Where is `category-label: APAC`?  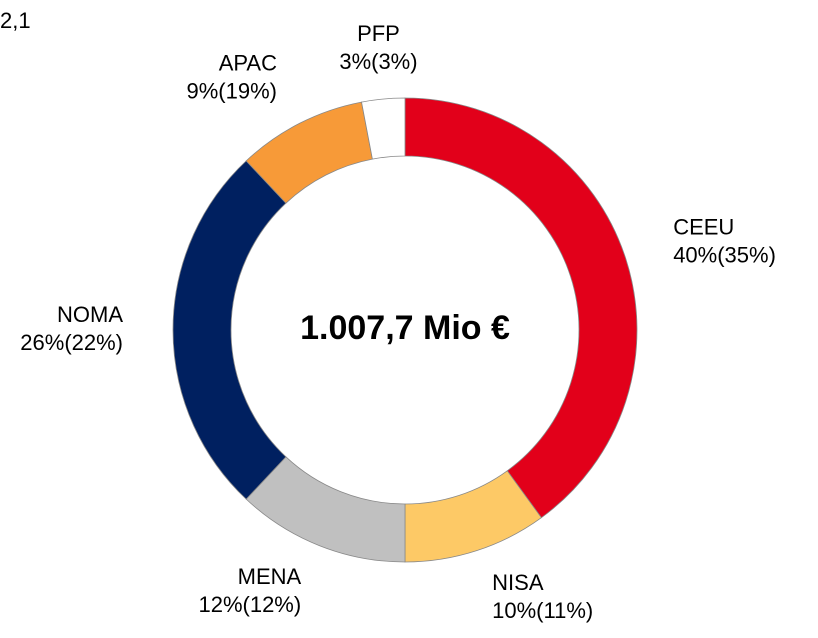
category-label: APAC is located at coordinates (248, 63).